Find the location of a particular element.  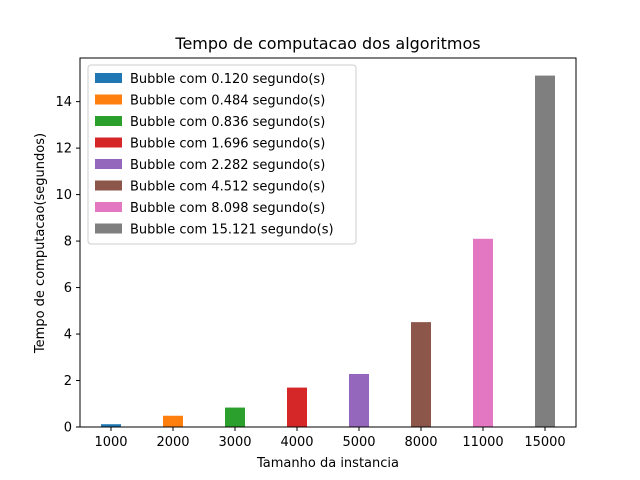

y-tick-label: 2 is located at coordinates (68, 381).